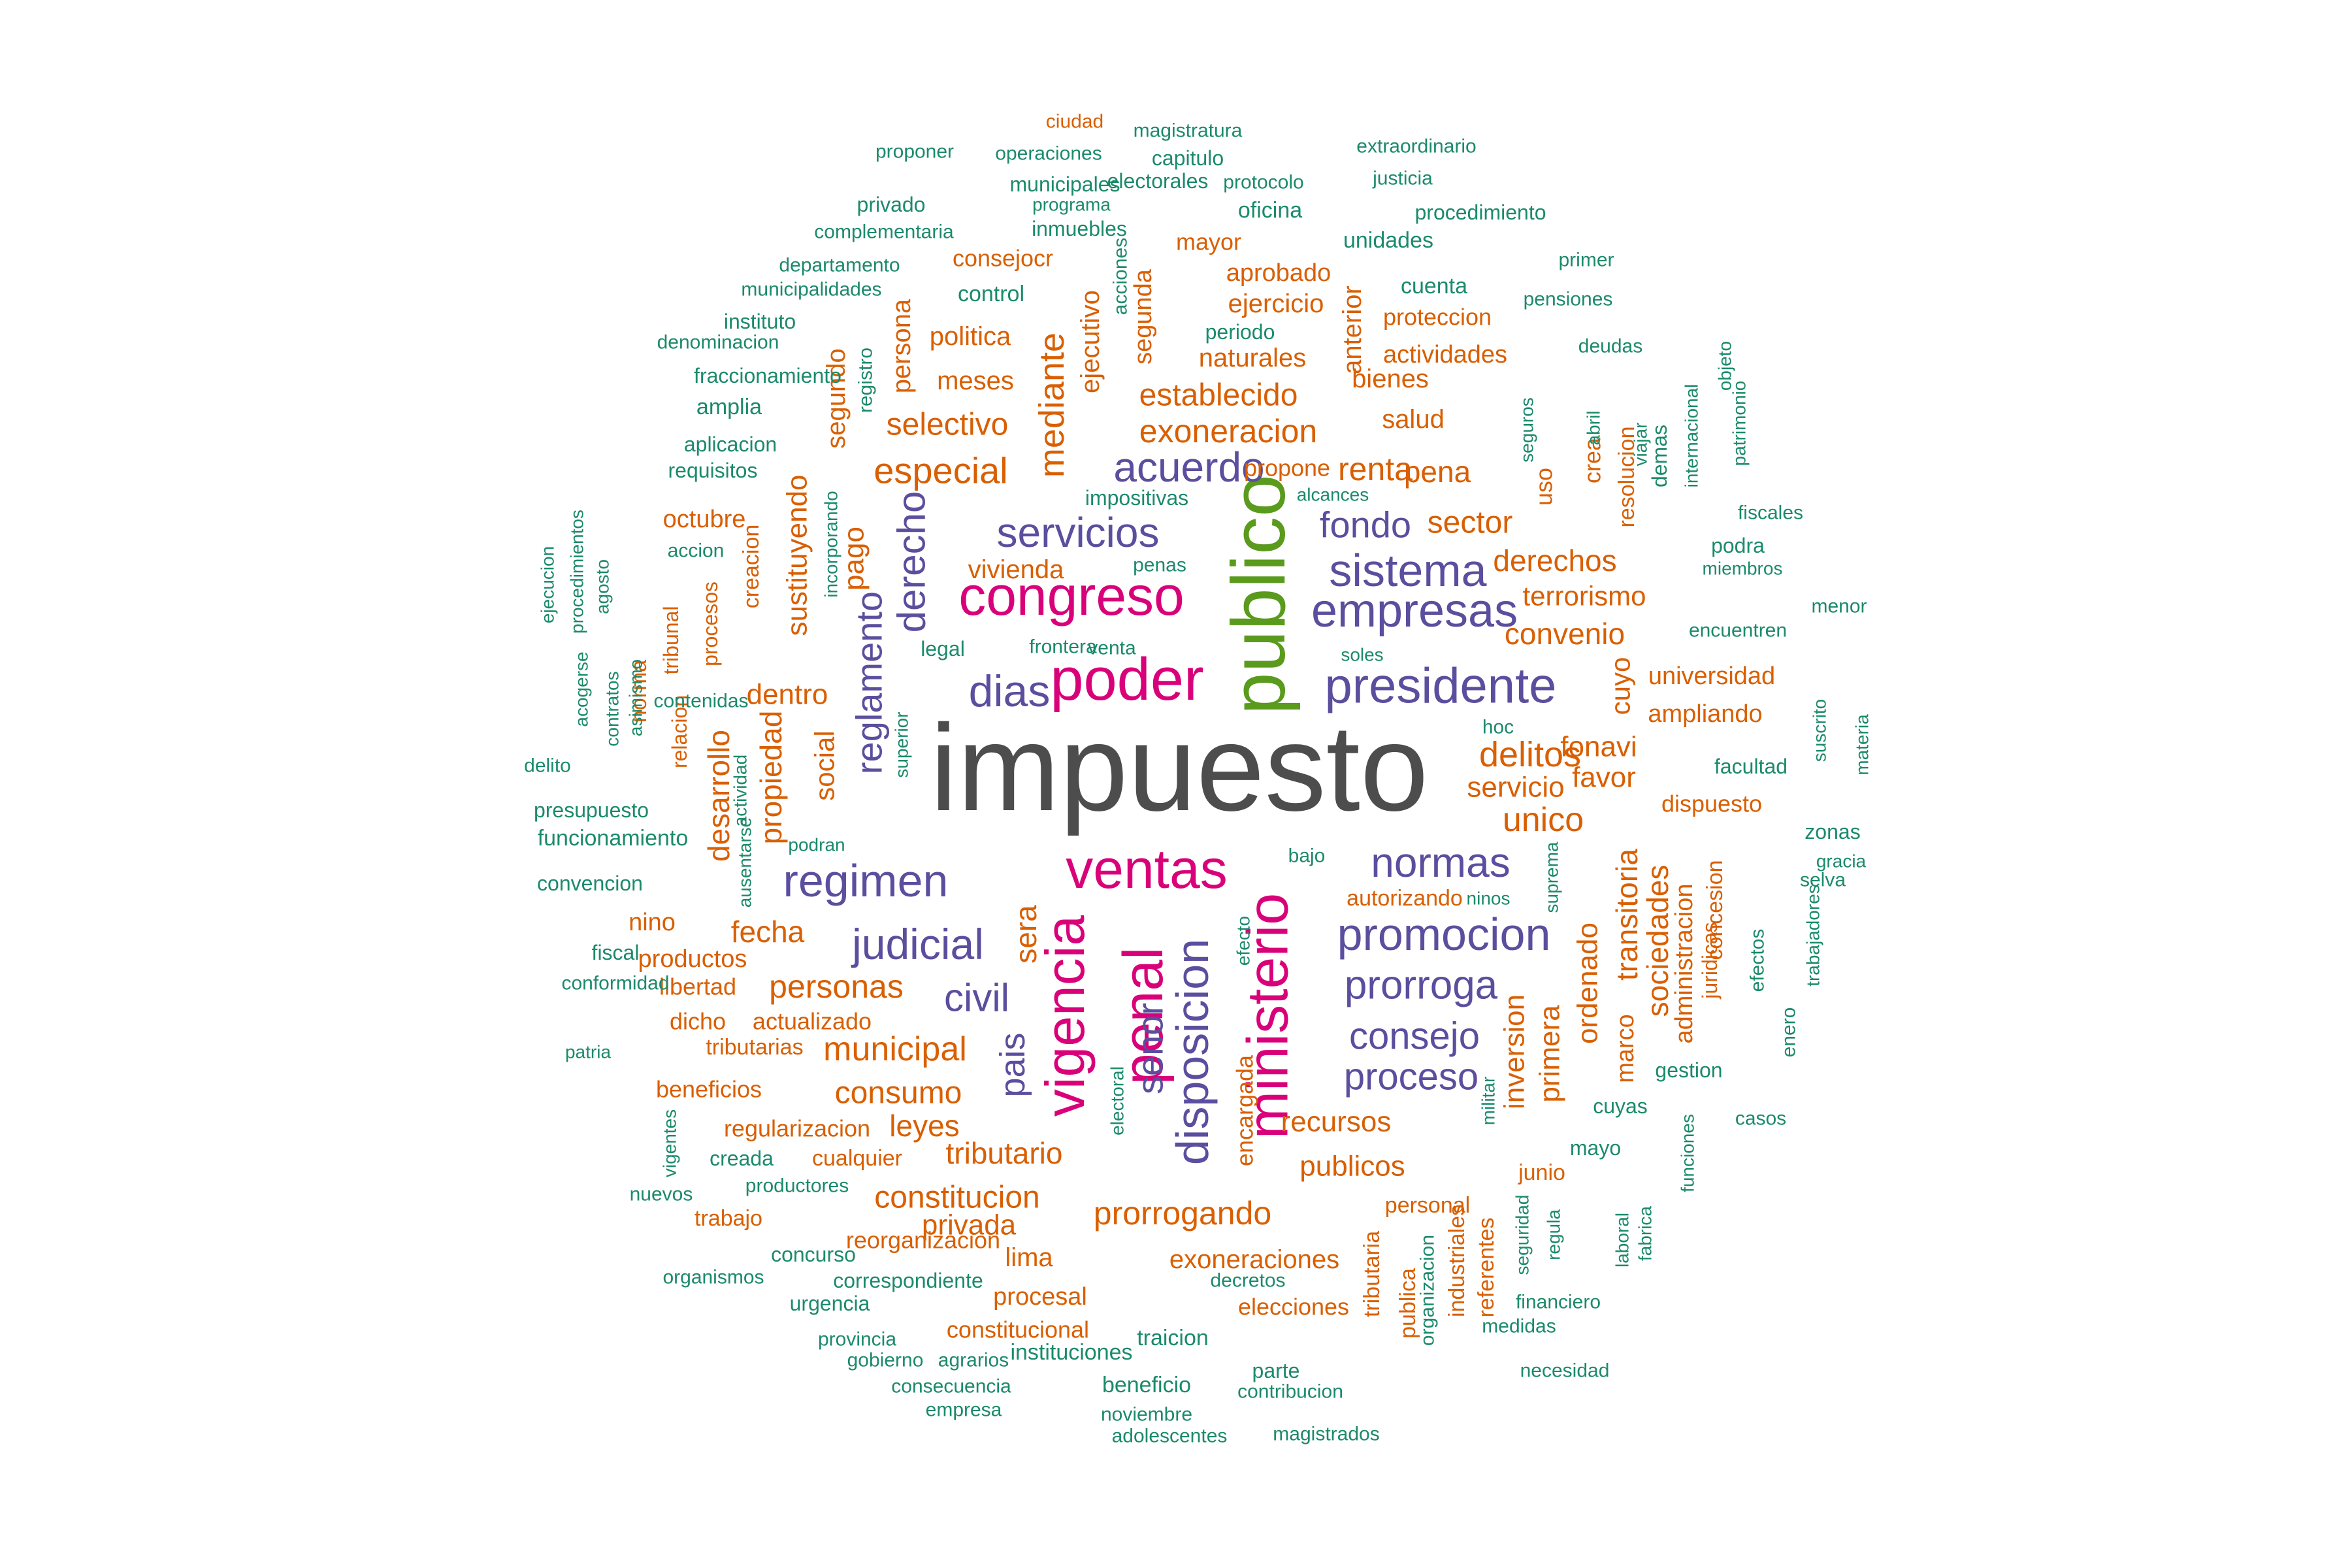 This screenshot has height=1568, width=2352. I want to click on cloud-word: prorrogando, so click(1182, 1213).